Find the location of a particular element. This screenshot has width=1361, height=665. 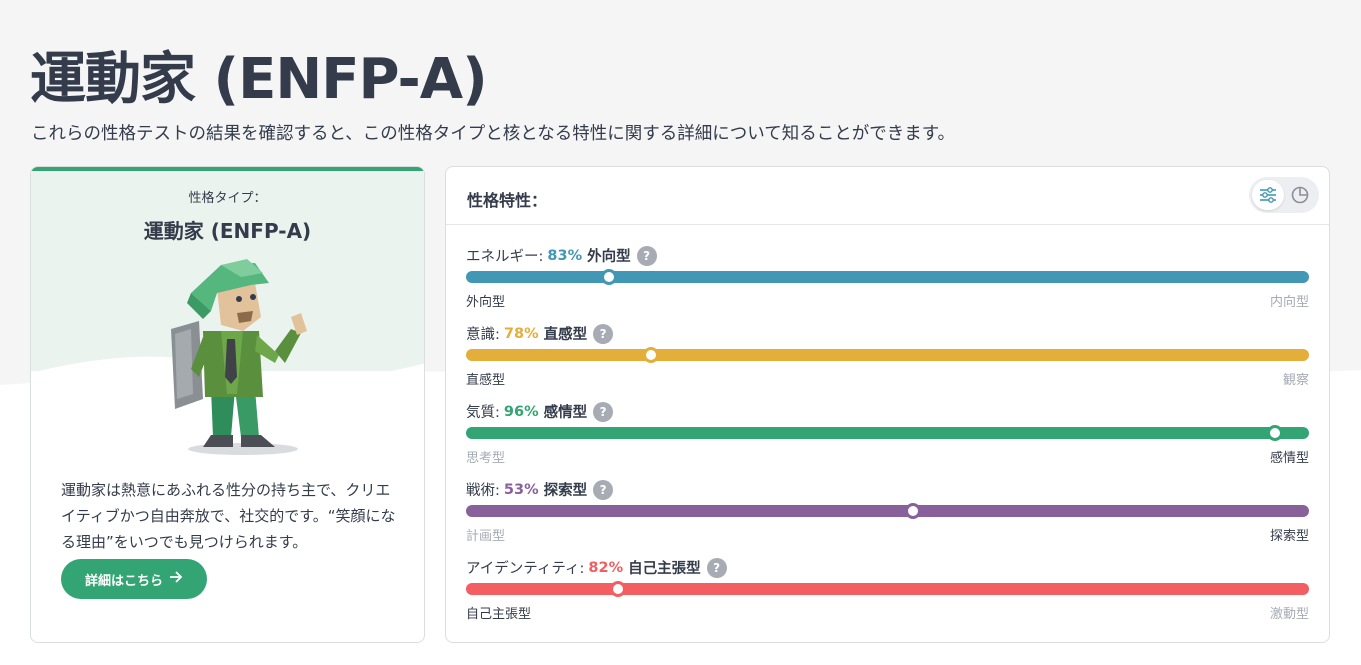

trait-percent: 96% is located at coordinates (521, 411).